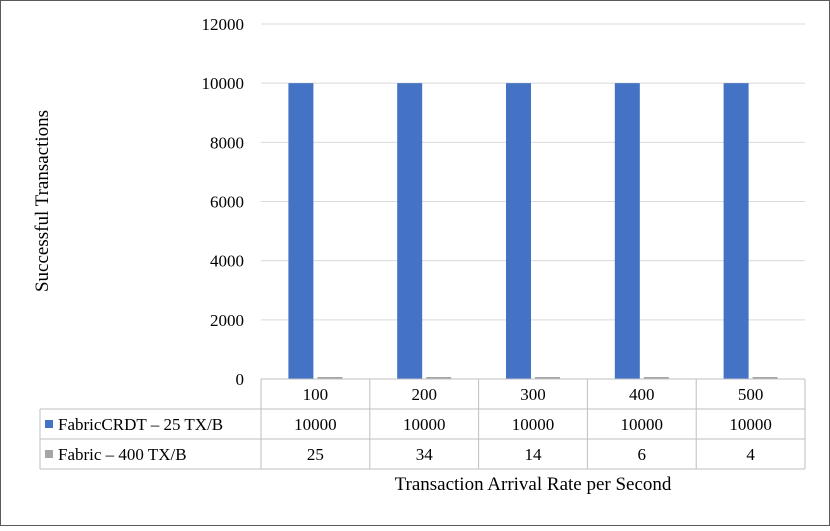 Image resolution: width=830 pixels, height=531 pixels. What do you see at coordinates (533, 484) in the screenshot?
I see `x-axis-label: Transaction Arrival Rate per Second` at bounding box center [533, 484].